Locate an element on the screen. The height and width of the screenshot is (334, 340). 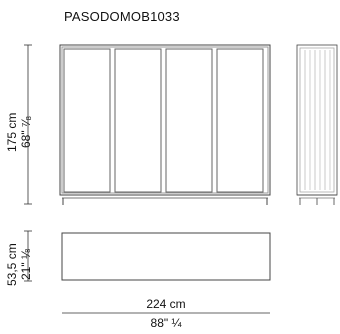
depth-dimension-line is located at coordinates (28, 256).